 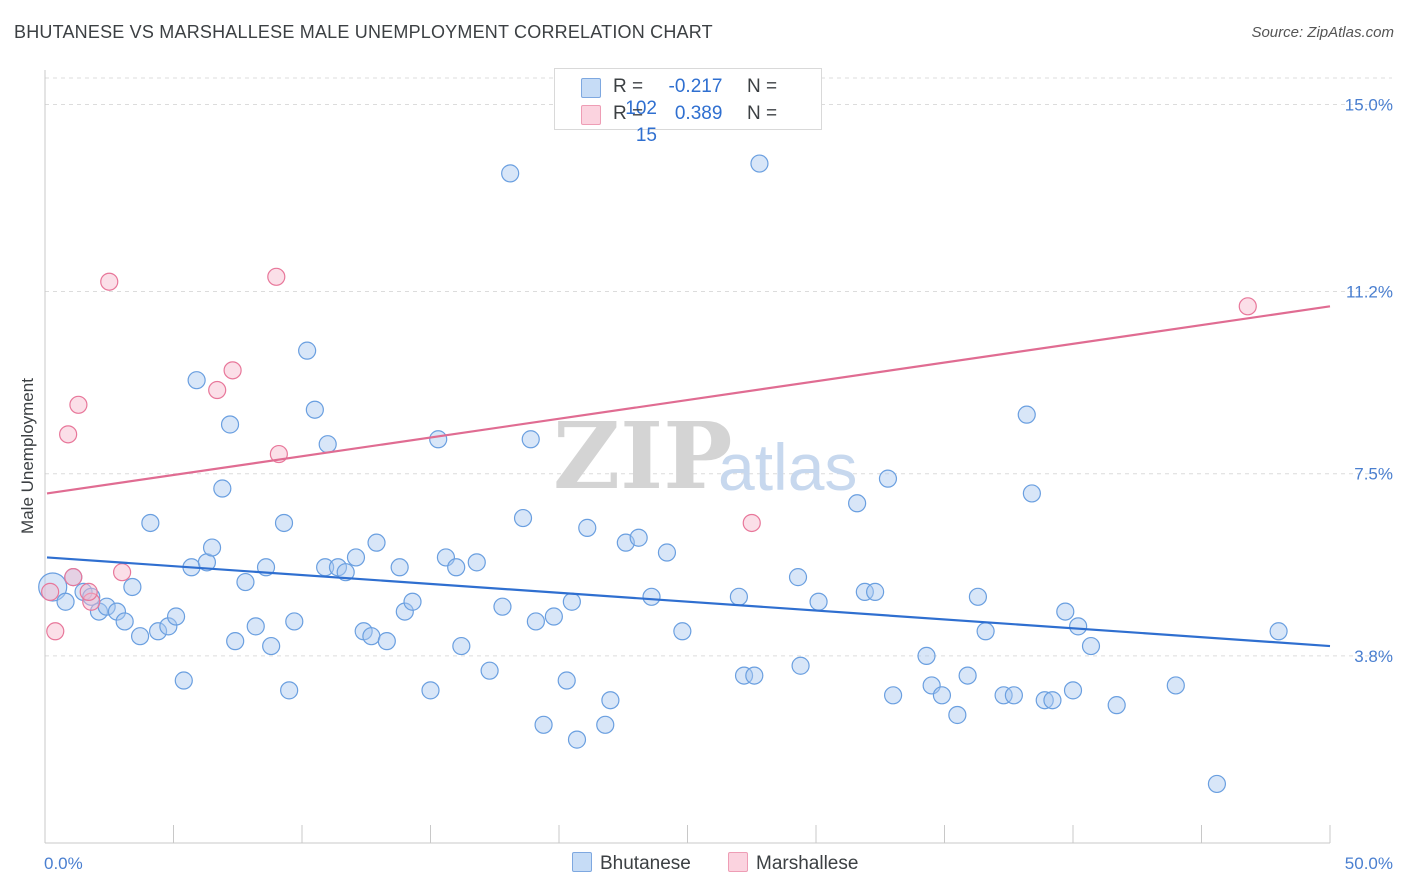 I want to click on legend-row-bhutanese: R = -0.217 N = 102, so click(x=688, y=96).